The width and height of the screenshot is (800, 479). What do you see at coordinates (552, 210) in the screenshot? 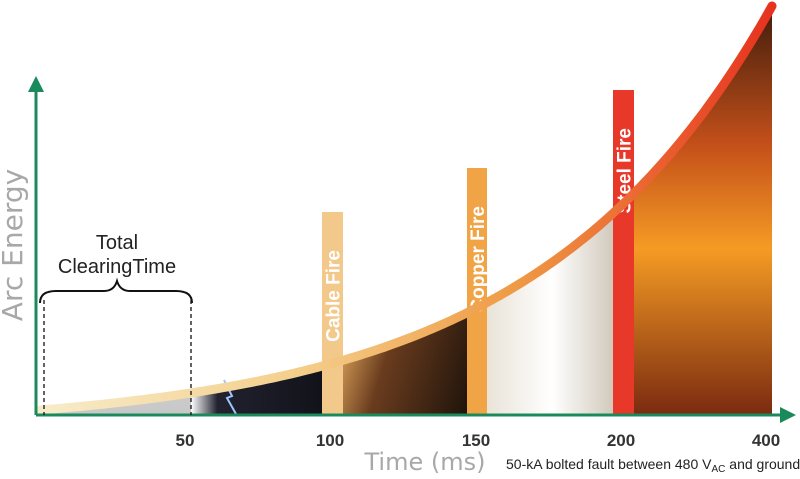
I see `copper-region` at bounding box center [552, 210].